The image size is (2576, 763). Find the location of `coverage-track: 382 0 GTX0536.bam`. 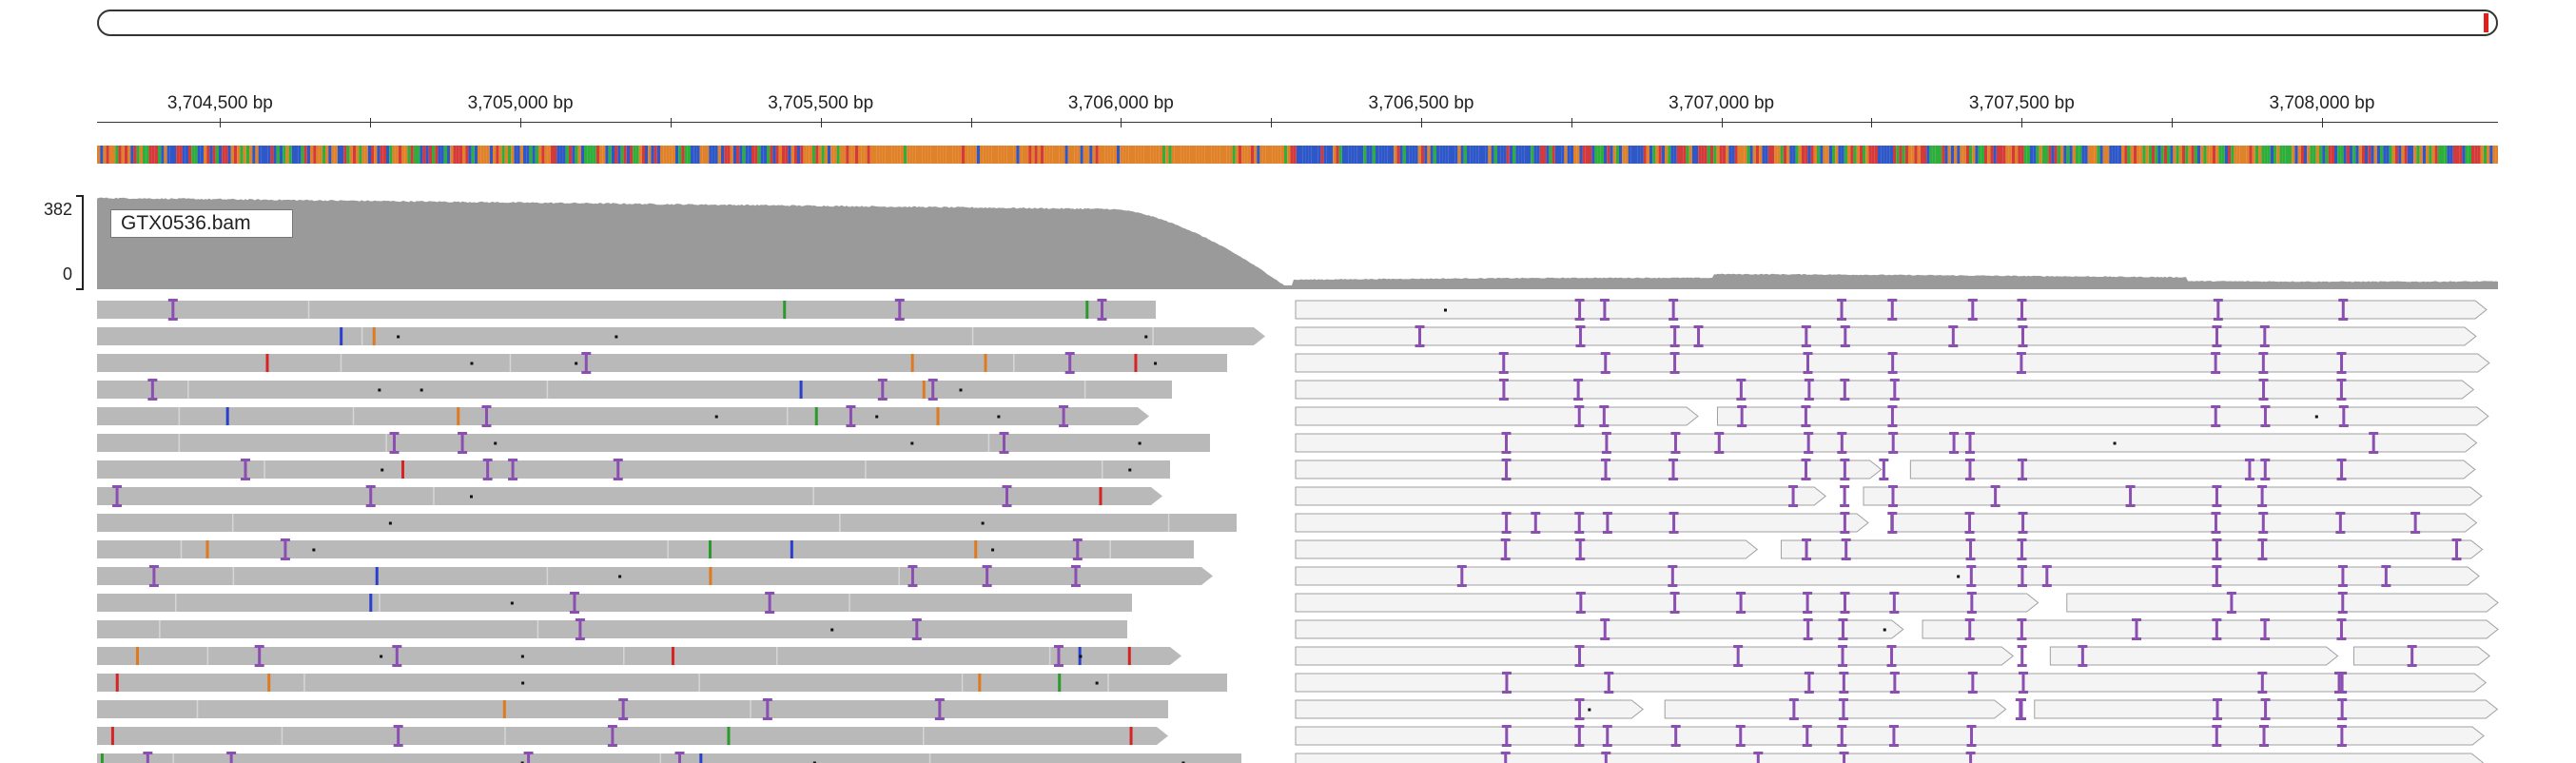

coverage-track: 382 0 GTX0536.bam is located at coordinates (1288, 242).